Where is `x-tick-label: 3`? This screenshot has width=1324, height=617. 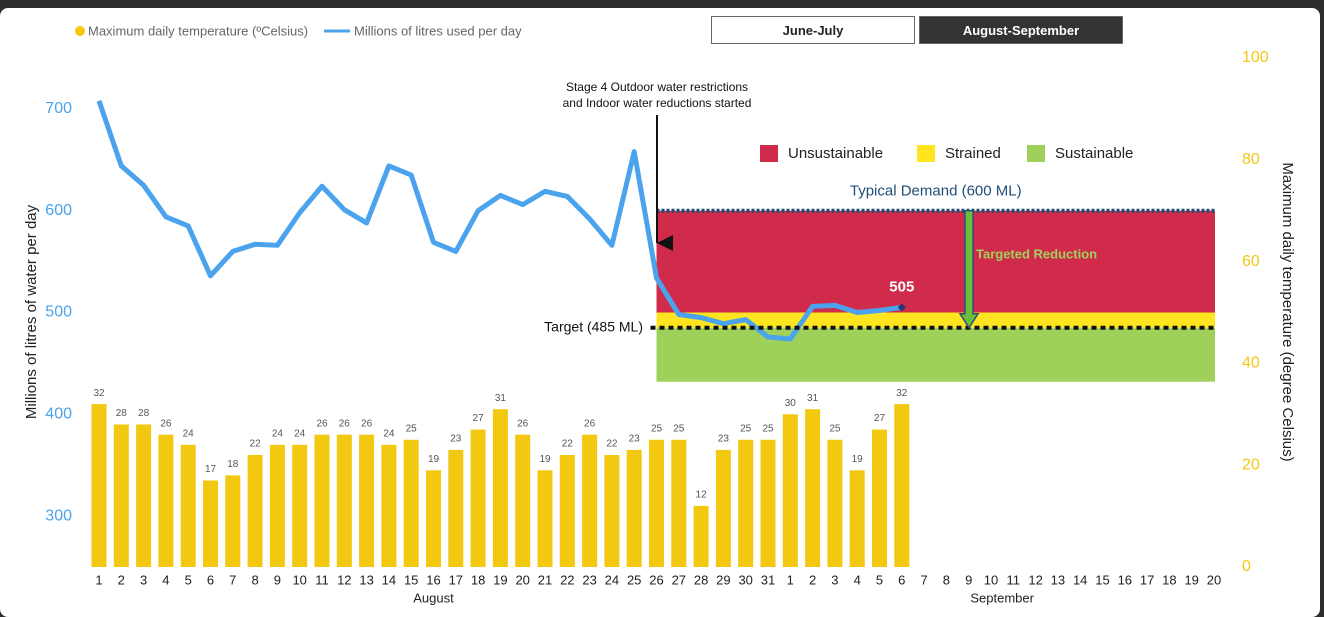 x-tick-label: 3 is located at coordinates (143, 579).